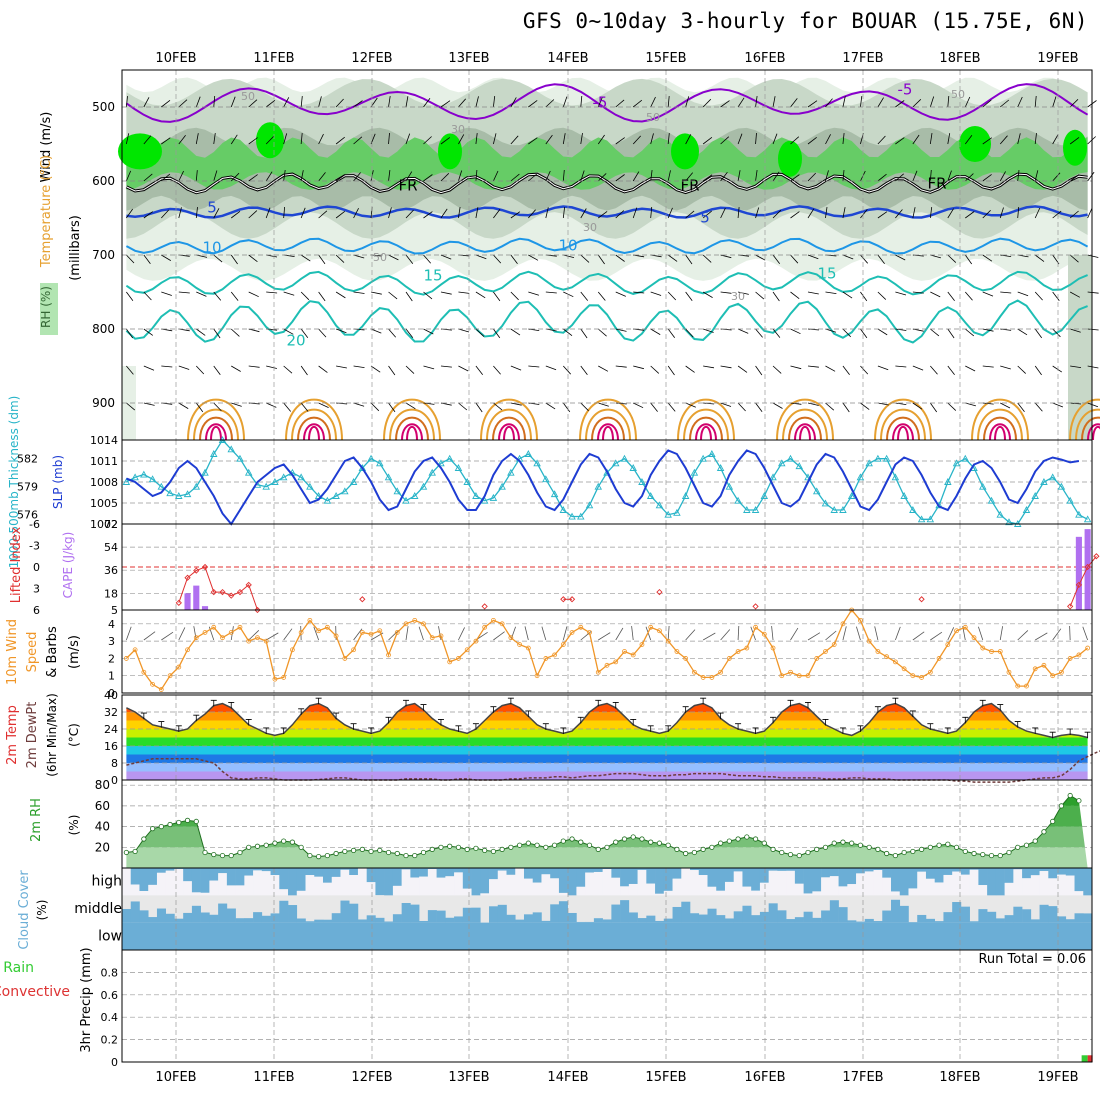  I want to click on date-label-top: 12FEB, so click(371, 58).